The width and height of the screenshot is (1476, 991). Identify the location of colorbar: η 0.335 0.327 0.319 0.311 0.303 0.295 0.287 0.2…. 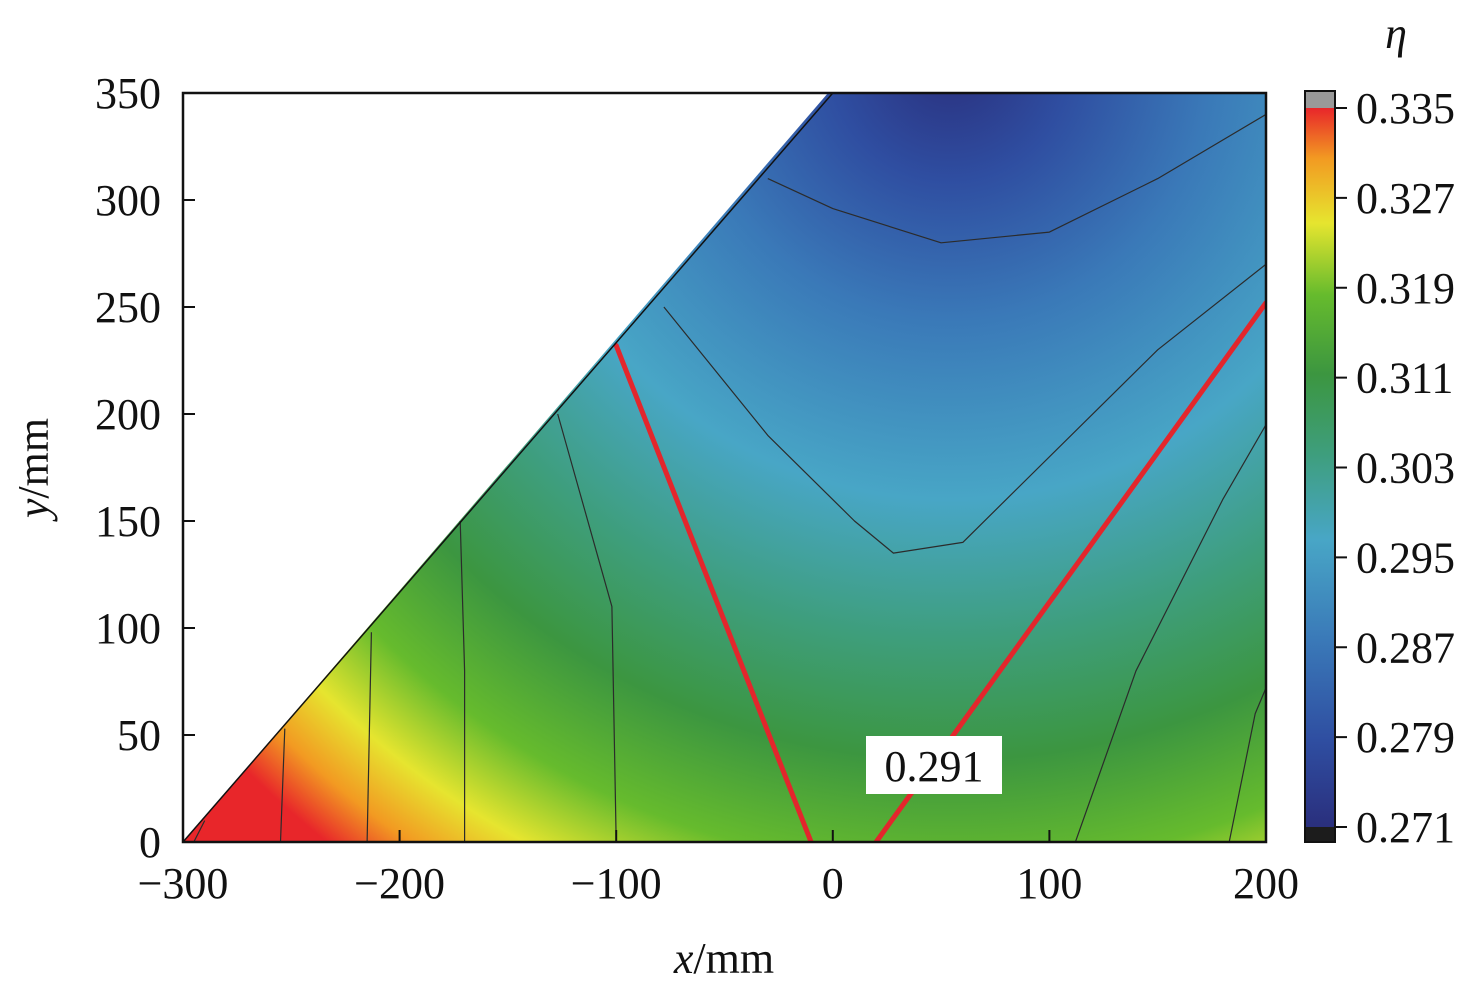
(1379, 430).